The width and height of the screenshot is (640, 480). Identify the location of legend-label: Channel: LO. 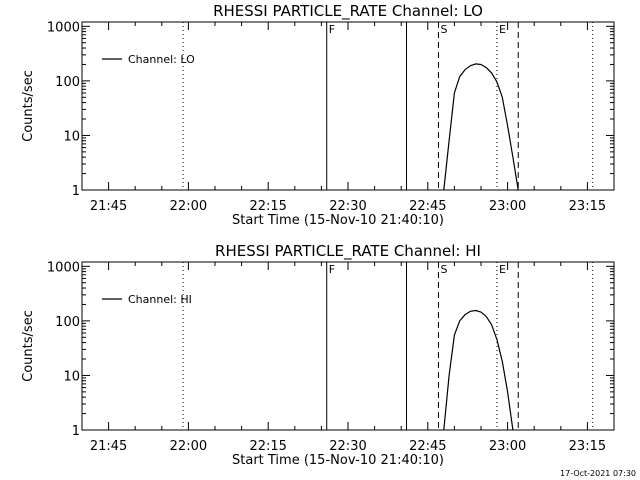
(161, 59).